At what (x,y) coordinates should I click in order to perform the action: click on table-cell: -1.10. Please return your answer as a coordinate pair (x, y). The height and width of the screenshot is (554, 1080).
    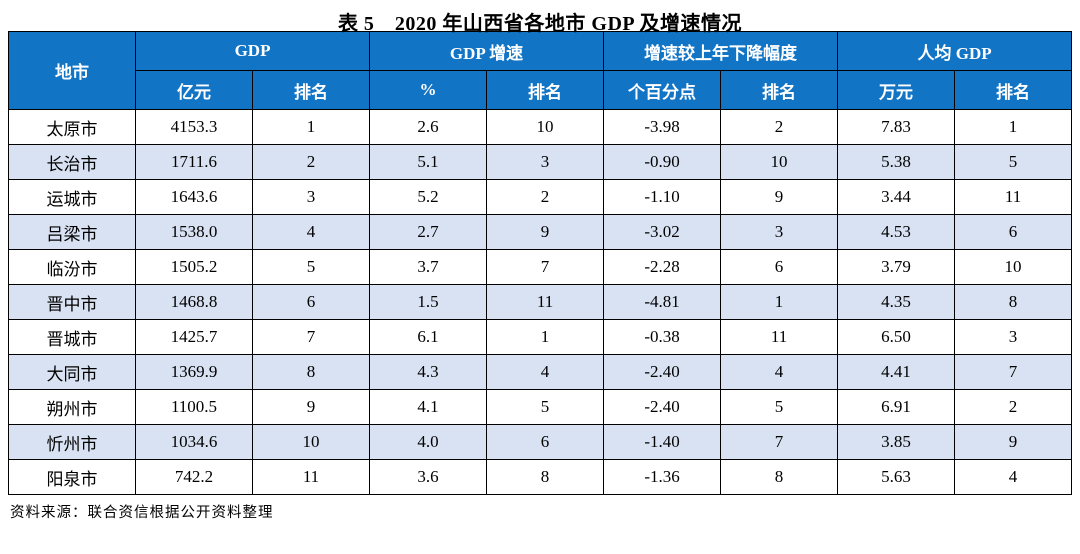
    Looking at the image, I should click on (662, 197).